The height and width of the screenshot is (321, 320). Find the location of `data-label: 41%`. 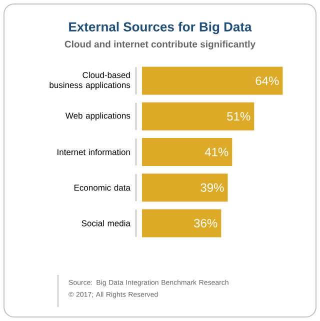

data-label: 41% is located at coordinates (216, 152).